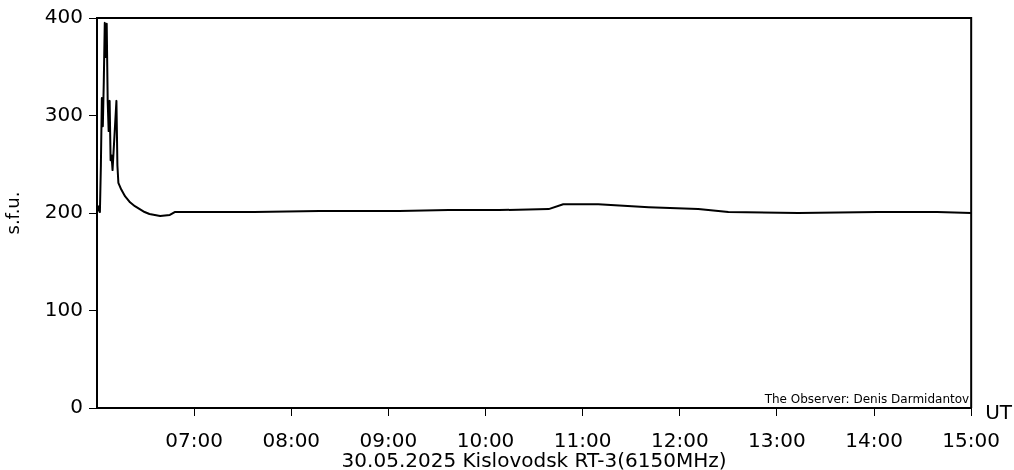  I want to click on x-tick-label: 13:00, so click(777, 440).